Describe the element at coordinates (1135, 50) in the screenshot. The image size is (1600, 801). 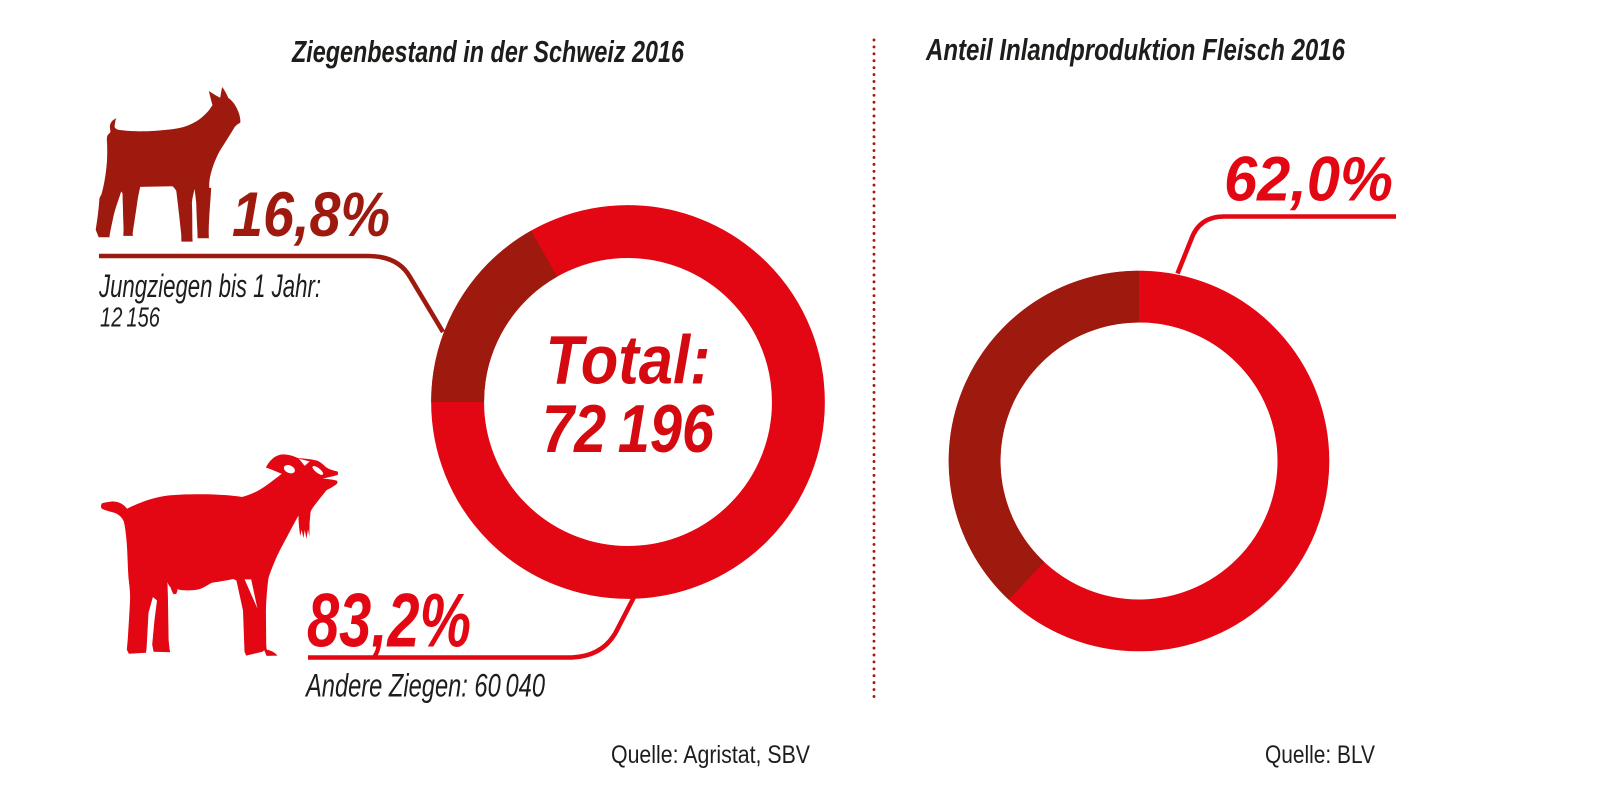
I see `svg-text:Anteil Inlandproduktion Fleisc: Anteil Inlandproduktion Fleisch 2016` at that location.